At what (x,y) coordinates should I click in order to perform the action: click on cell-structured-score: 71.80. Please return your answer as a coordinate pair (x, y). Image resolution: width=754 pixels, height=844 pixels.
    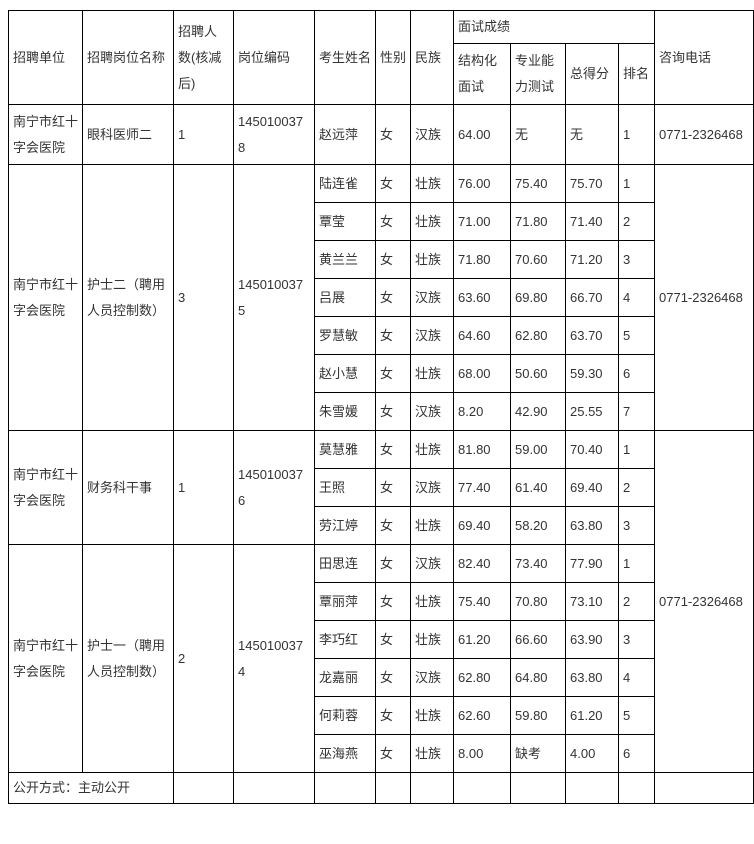
    Looking at the image, I should click on (482, 259).